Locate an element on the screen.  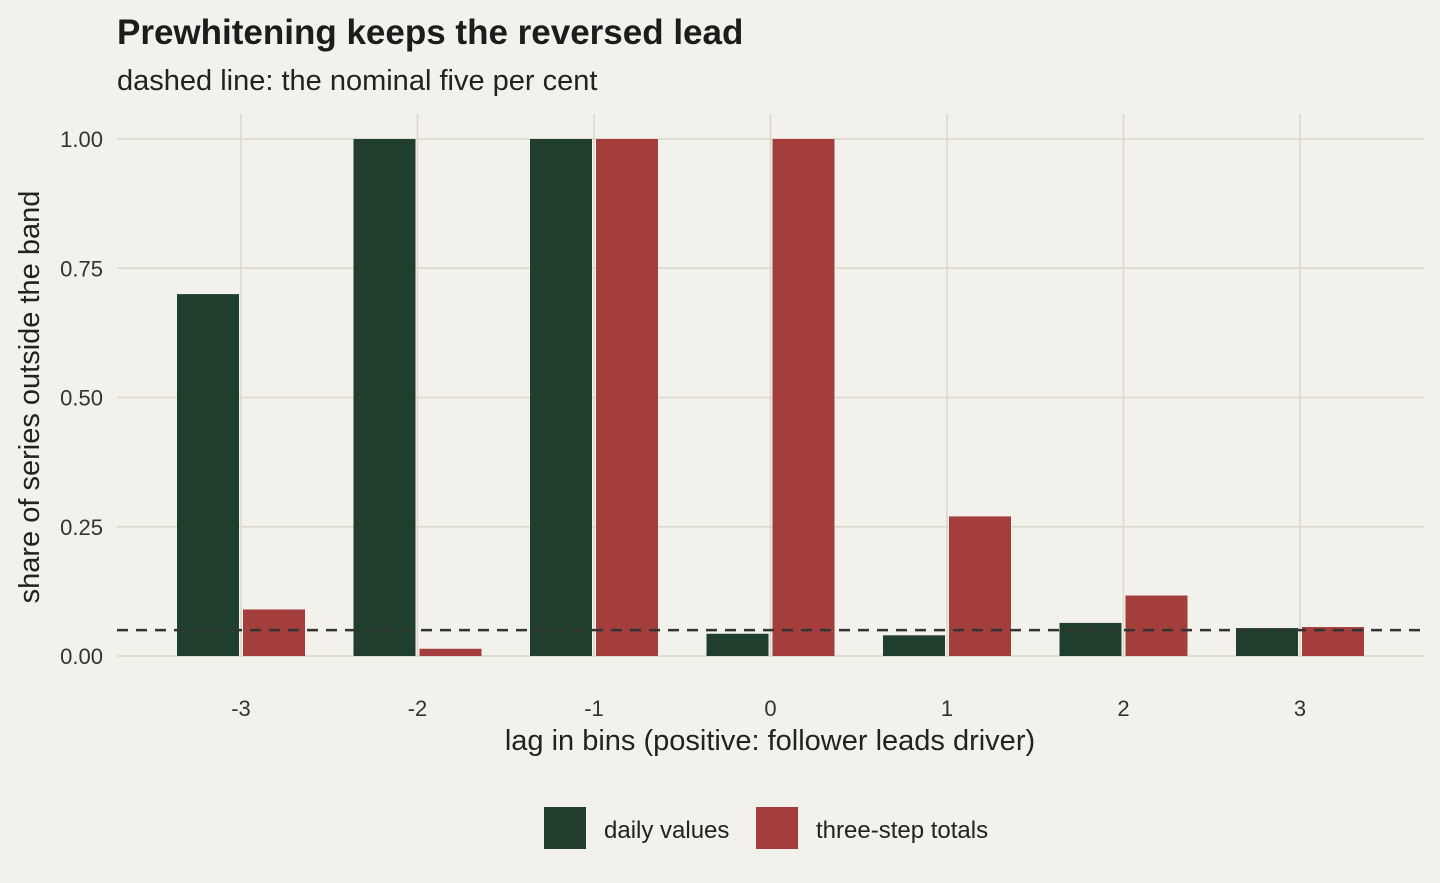
chart-subtitle: dashed line: the nominal five per cent is located at coordinates (357, 81).